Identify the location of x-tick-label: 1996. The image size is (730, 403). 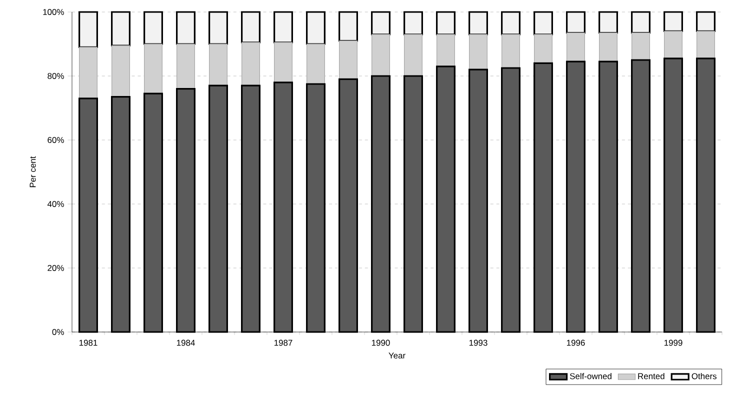
(575, 343).